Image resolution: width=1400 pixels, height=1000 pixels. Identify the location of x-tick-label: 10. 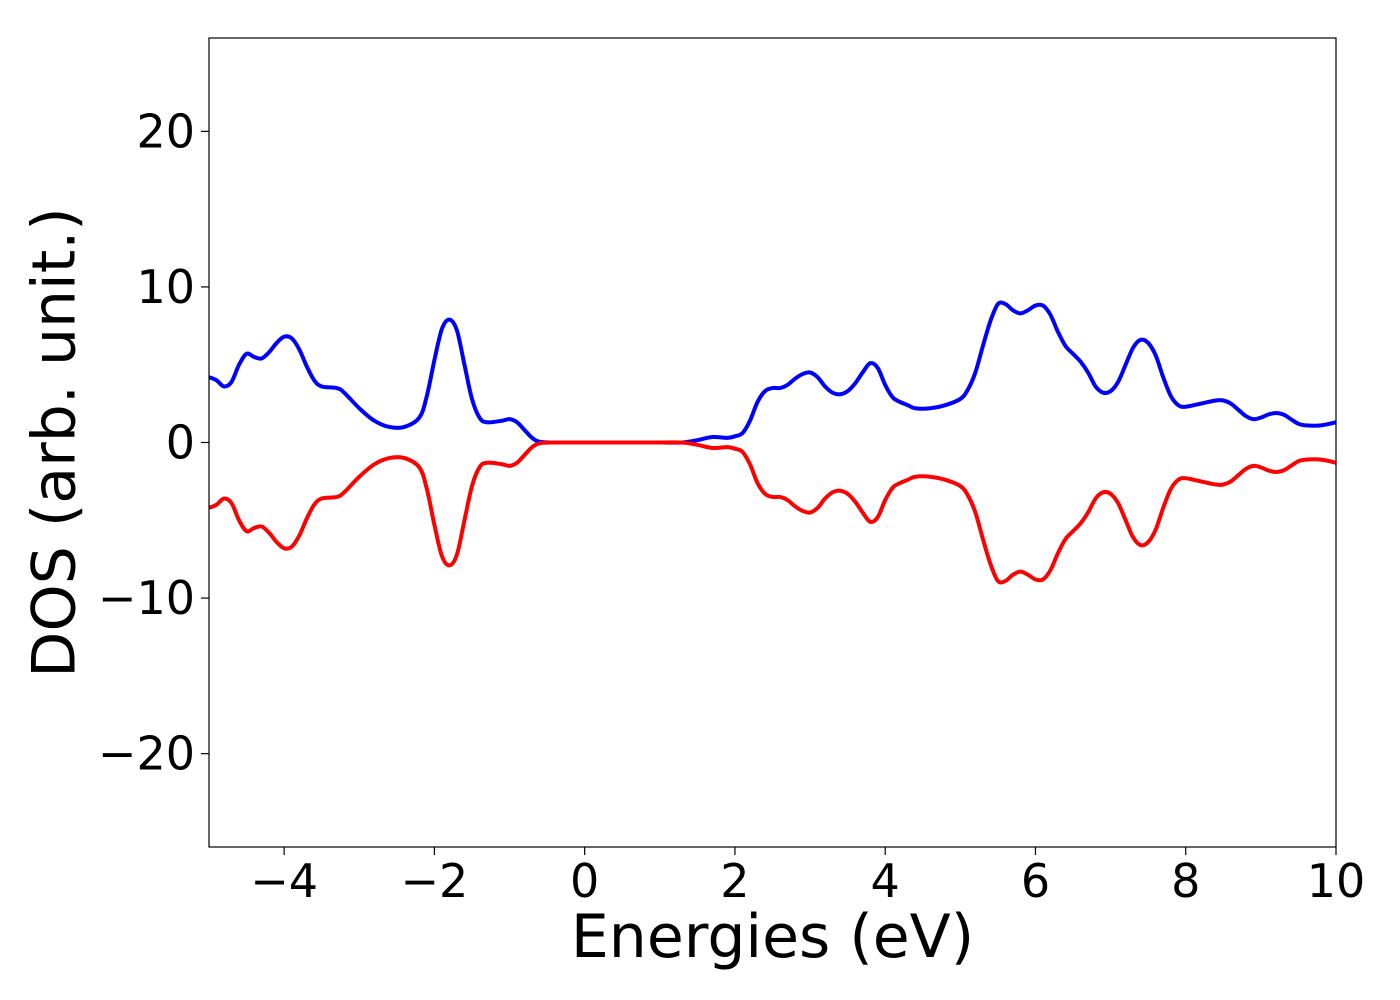
(1336, 881).